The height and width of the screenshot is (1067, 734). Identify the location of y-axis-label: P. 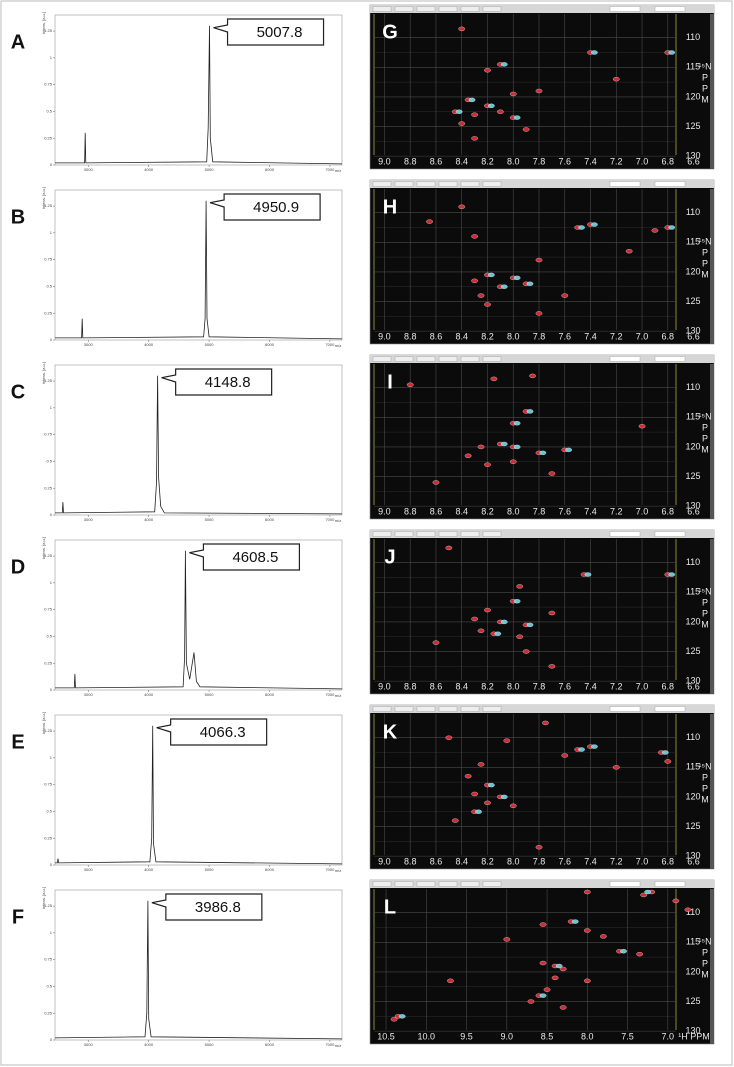
(705, 603).